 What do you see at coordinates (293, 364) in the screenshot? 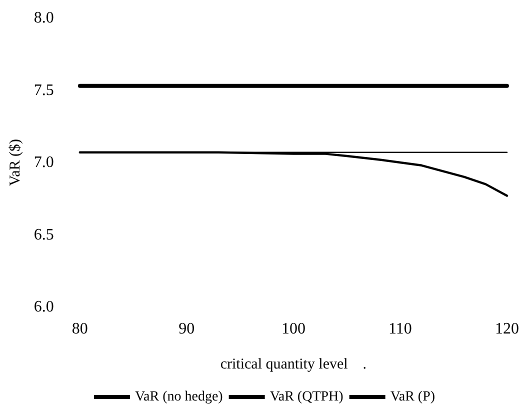
I see `x-axis-title: critical quantity level .` at bounding box center [293, 364].